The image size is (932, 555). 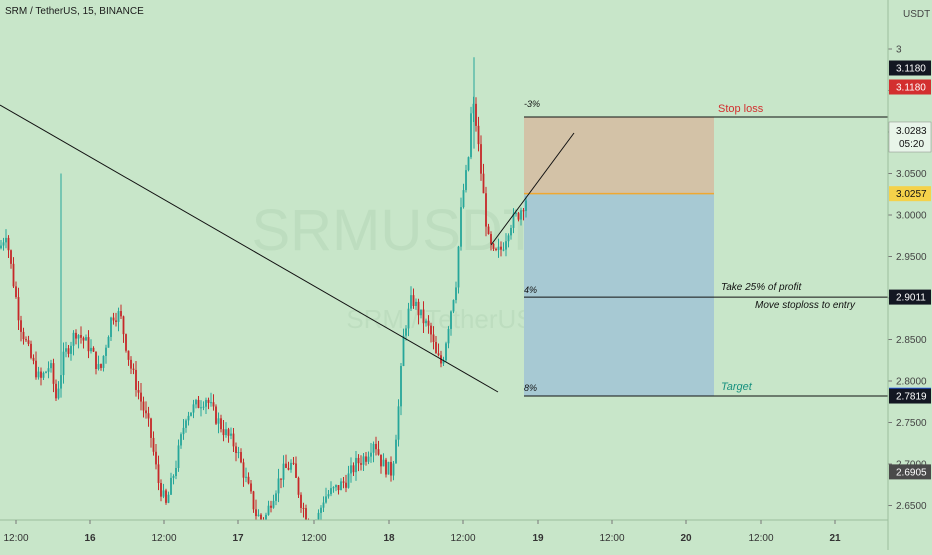 I want to click on price-label-dark: 2.9011, so click(x=911, y=298).